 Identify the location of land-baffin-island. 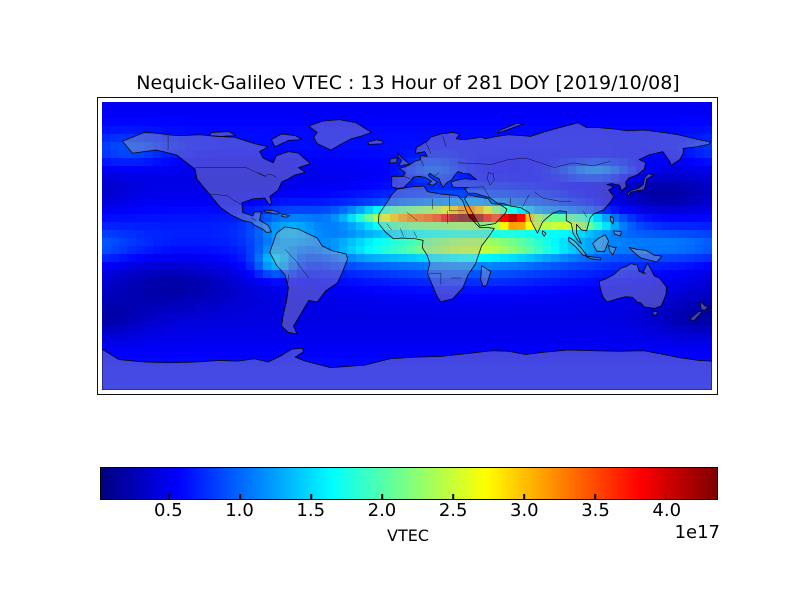
(287, 140).